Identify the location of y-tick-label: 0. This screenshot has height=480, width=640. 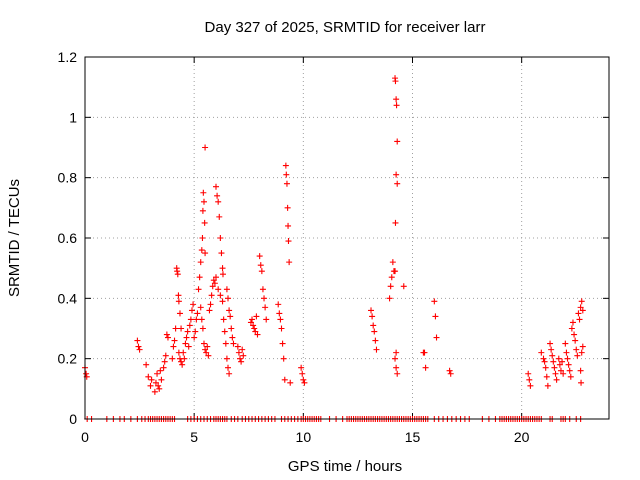
(73, 419).